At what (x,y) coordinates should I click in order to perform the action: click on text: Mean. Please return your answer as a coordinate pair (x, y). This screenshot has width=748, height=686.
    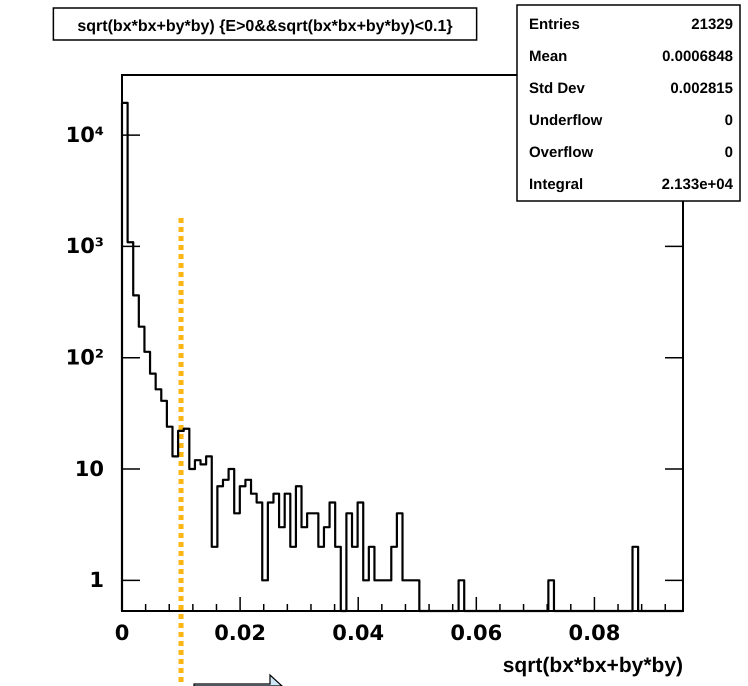
    Looking at the image, I should click on (548, 56).